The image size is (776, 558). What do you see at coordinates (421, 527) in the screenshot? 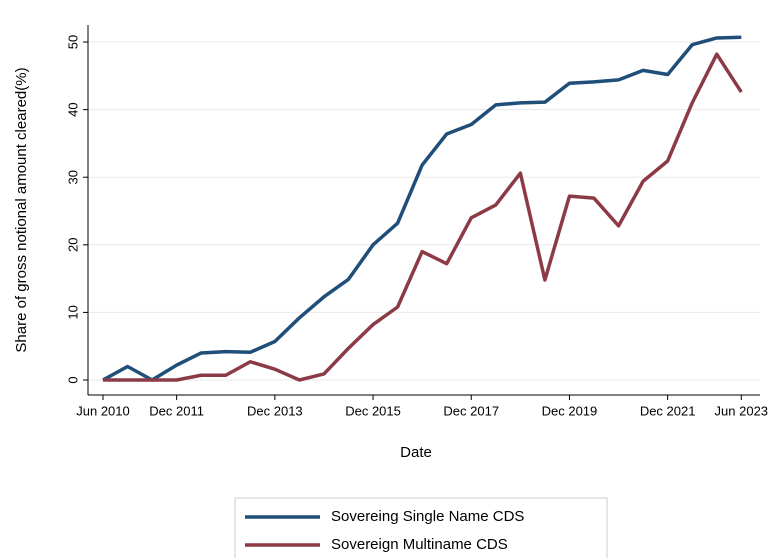
I see `legend-box` at bounding box center [421, 527].